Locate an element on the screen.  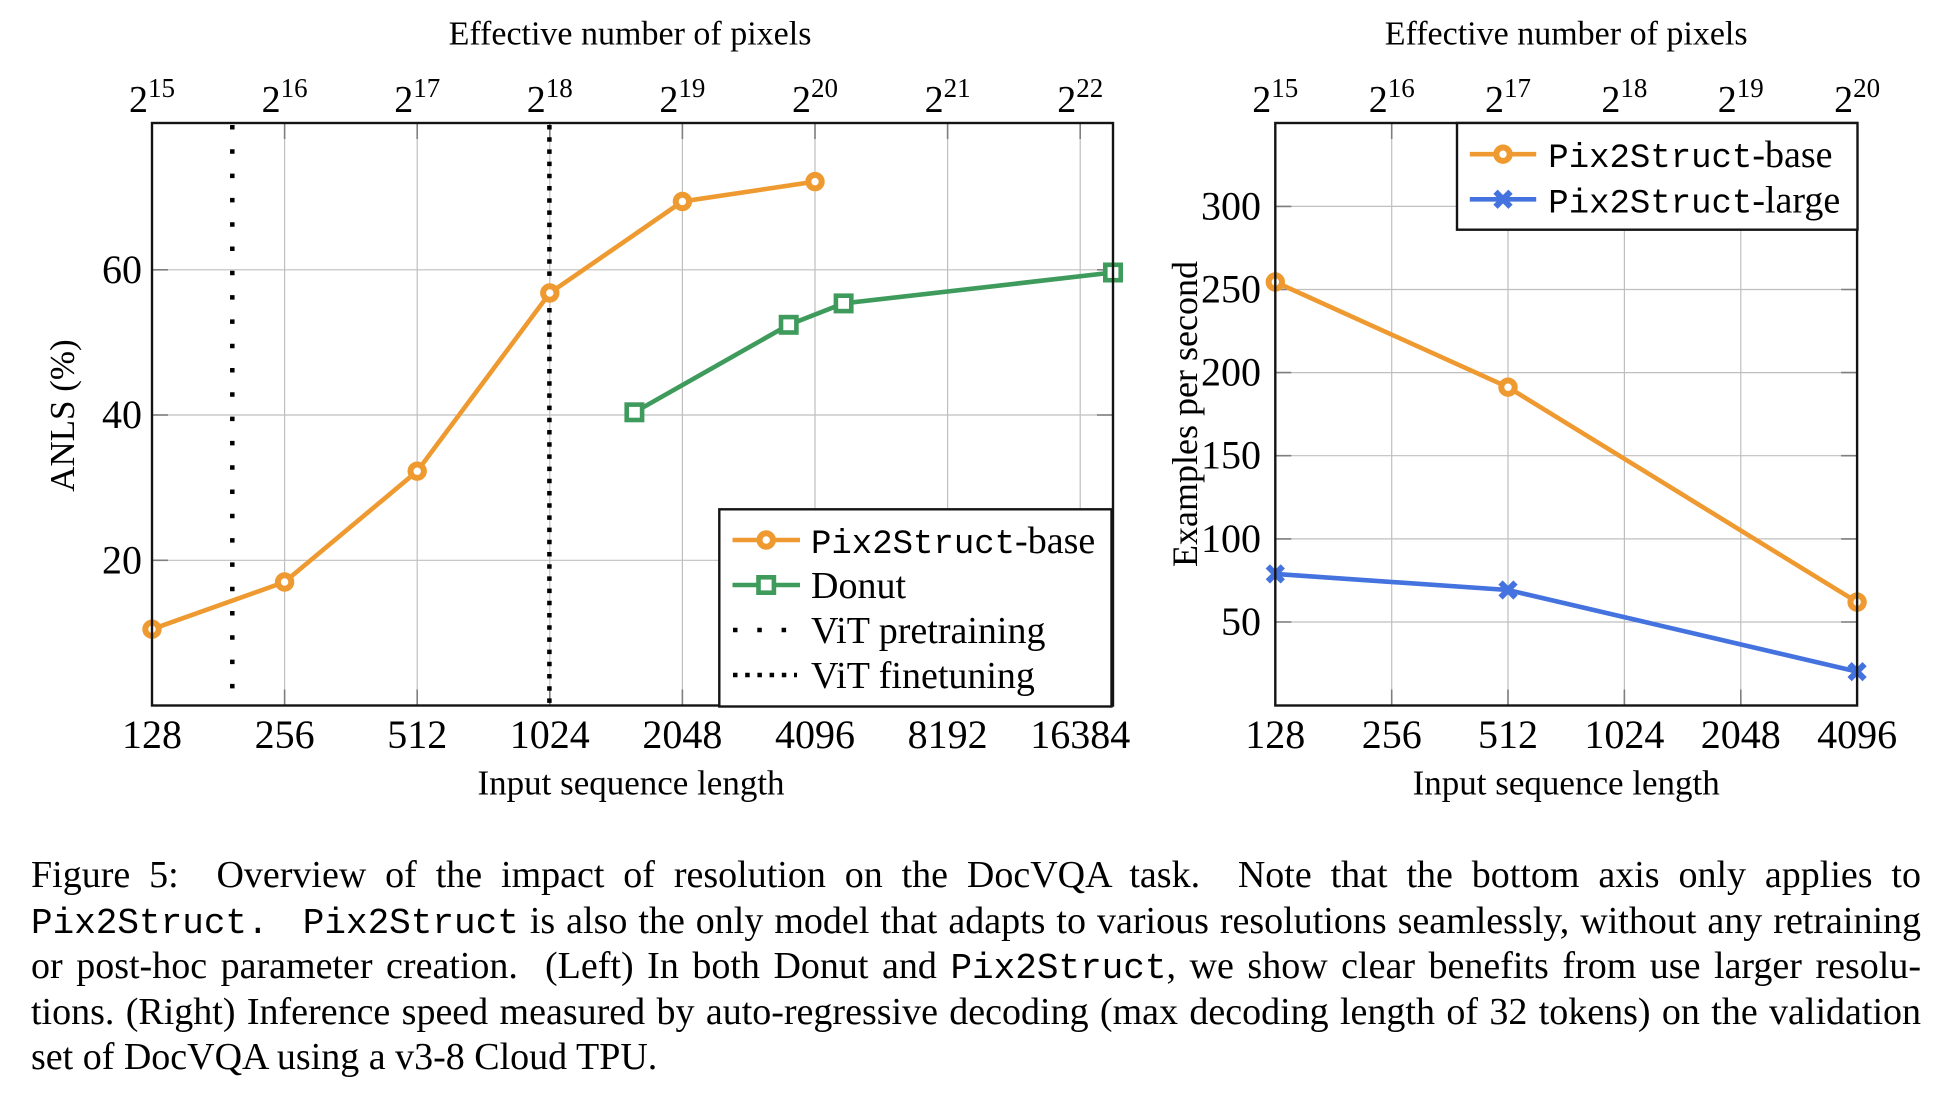
svg-text: 60 is located at coordinates (122, 269).